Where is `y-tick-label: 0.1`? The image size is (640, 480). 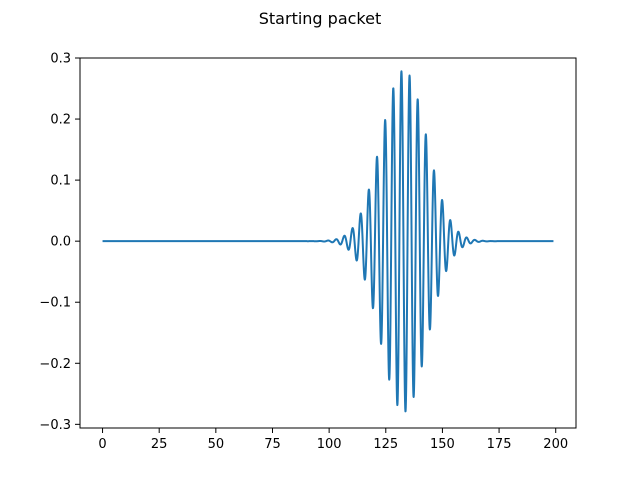
y-tick-label: 0.1 is located at coordinates (60, 181).